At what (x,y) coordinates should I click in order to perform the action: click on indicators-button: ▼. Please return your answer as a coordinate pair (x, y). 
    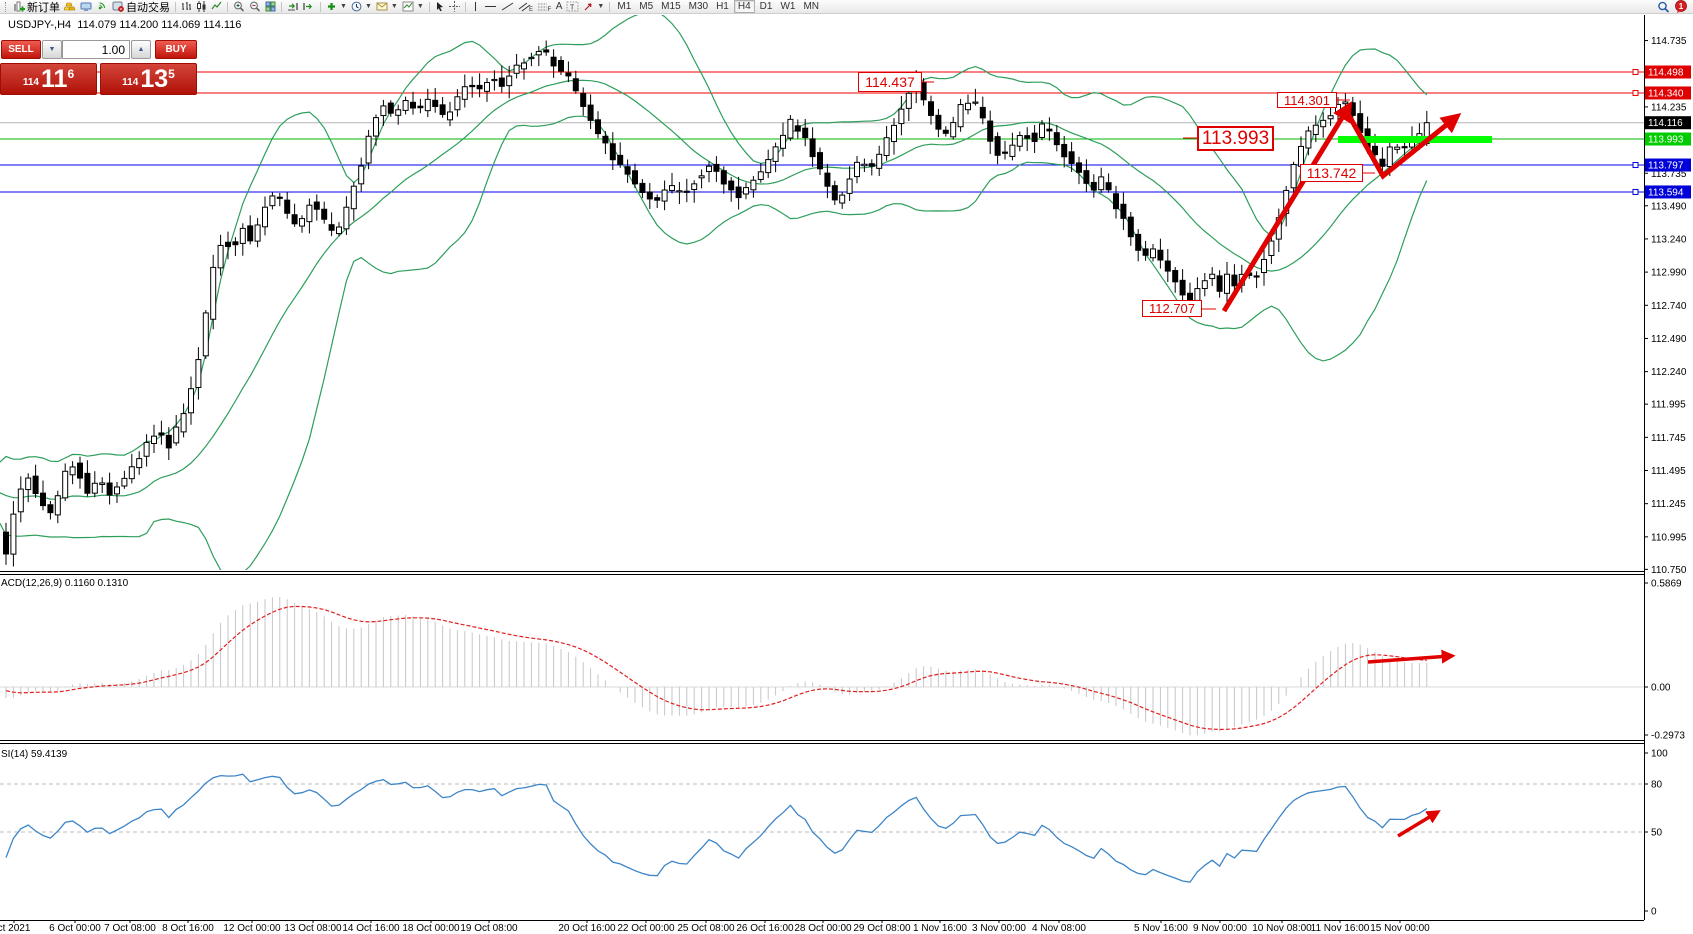
    Looking at the image, I should click on (336, 6).